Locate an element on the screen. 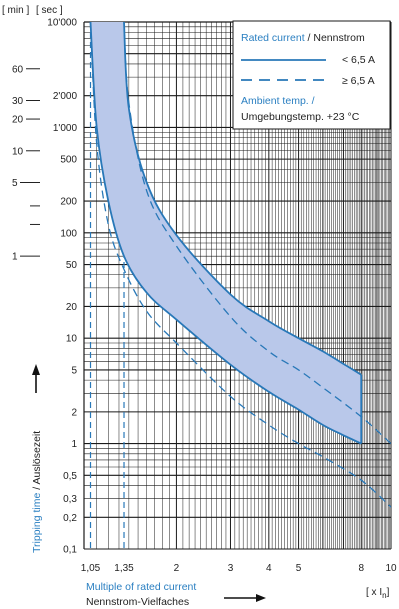 The width and height of the screenshot is (399, 609). x-tick-labels: 1,05 1,35 2 3 4 5 8 10 is located at coordinates (239, 568).